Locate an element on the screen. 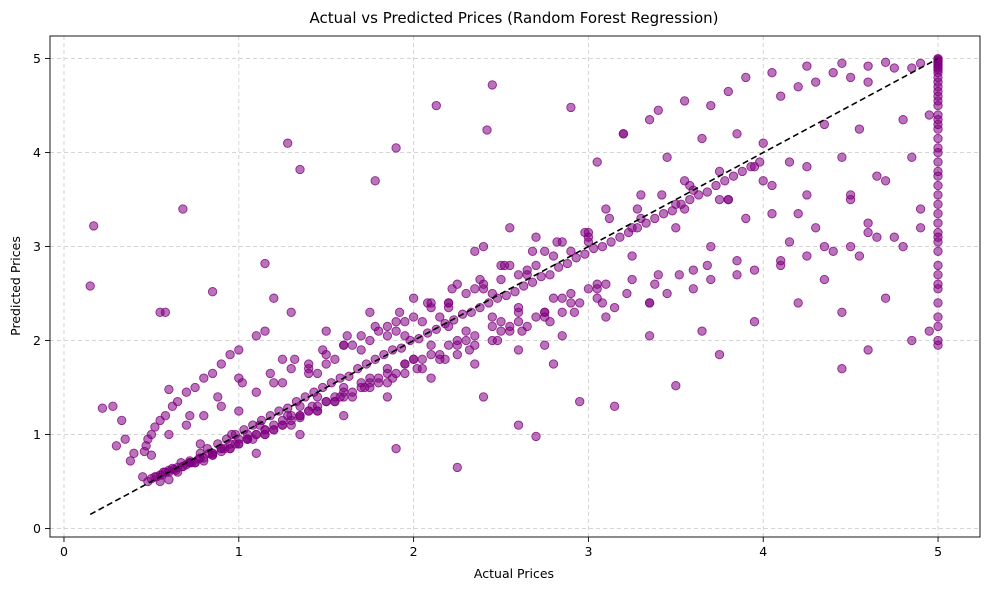  y-tick-label: 3 is located at coordinates (37, 246).